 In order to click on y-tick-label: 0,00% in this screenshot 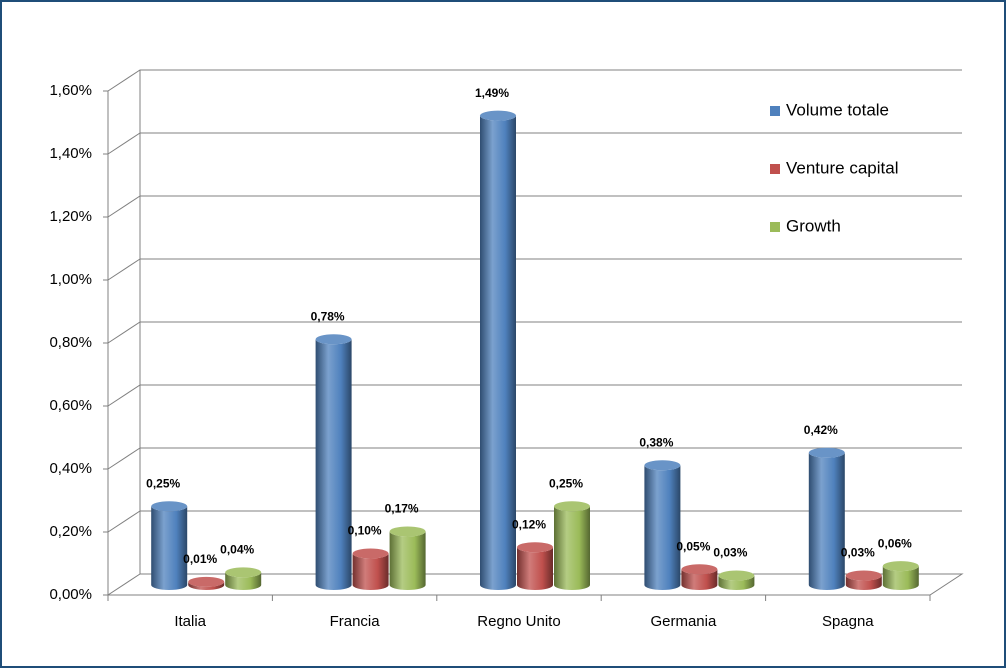, I will do `click(70, 594)`.